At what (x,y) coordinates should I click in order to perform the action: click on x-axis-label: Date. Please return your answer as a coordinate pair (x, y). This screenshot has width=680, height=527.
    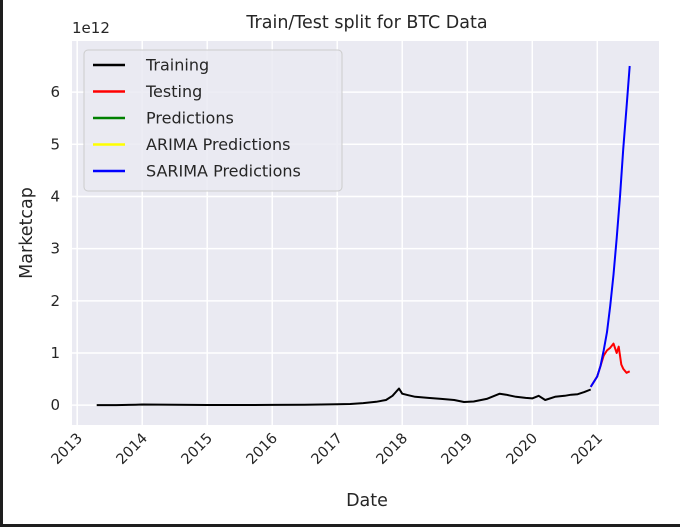
    Looking at the image, I should click on (367, 501).